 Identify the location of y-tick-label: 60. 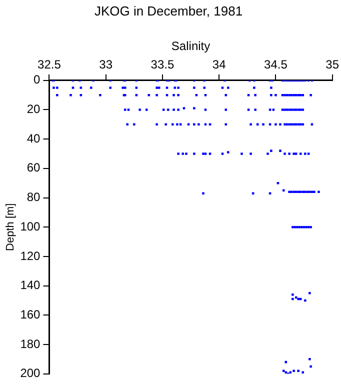
(33, 167).